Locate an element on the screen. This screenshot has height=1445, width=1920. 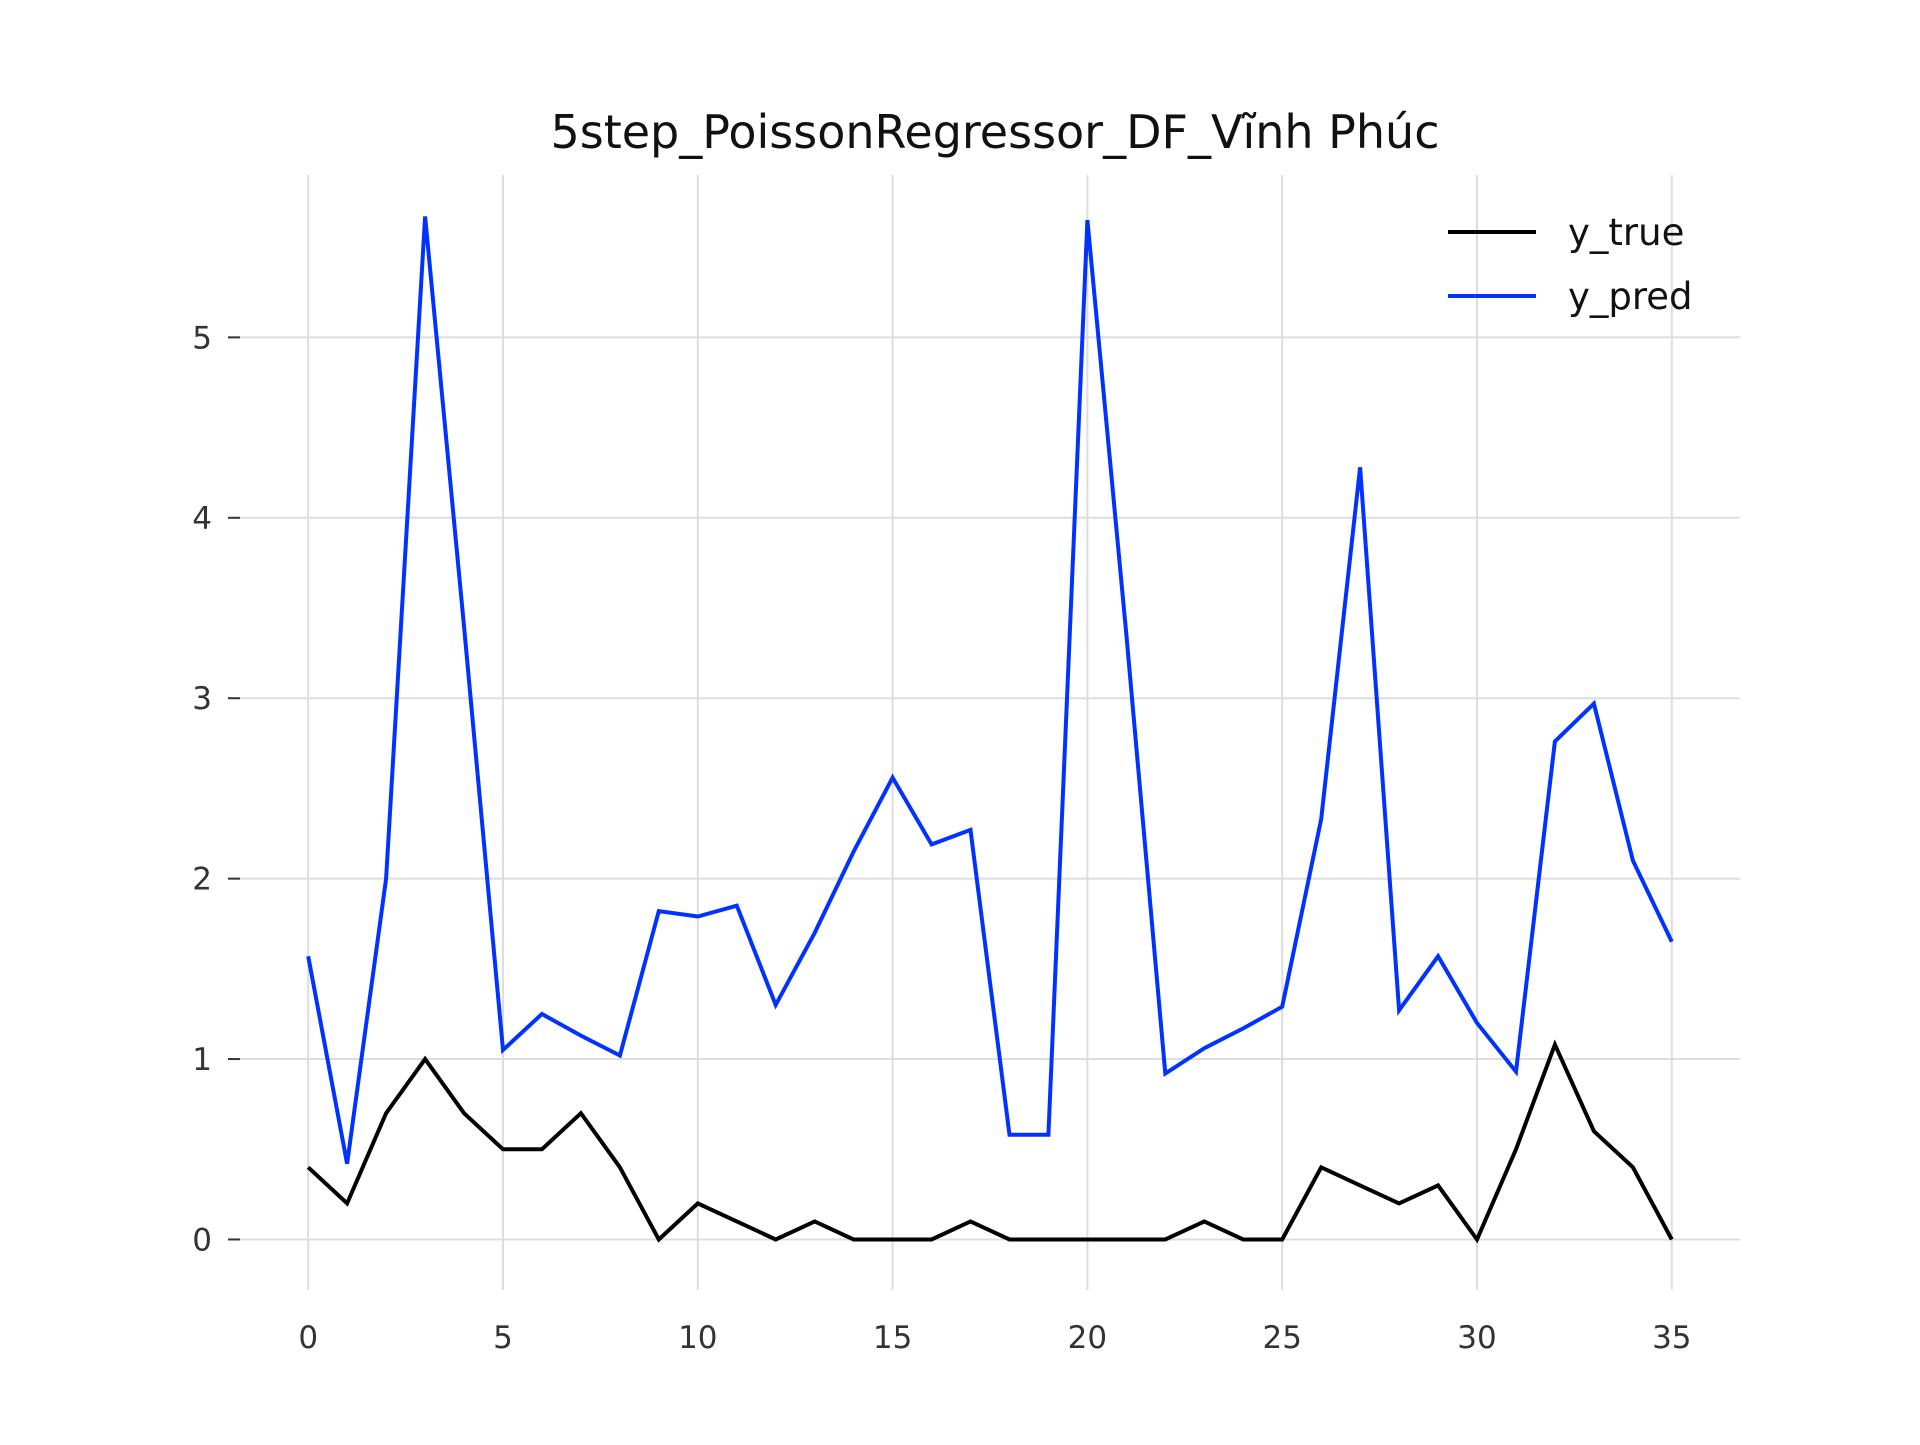
x-tick-label: 5 is located at coordinates (503, 1338).